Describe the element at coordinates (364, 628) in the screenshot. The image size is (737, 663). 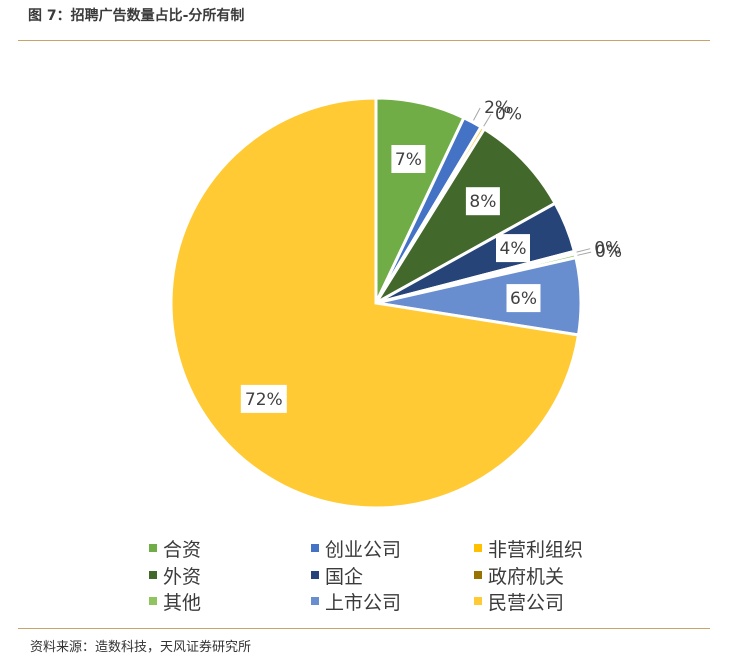
I see `bottom-divider` at that location.